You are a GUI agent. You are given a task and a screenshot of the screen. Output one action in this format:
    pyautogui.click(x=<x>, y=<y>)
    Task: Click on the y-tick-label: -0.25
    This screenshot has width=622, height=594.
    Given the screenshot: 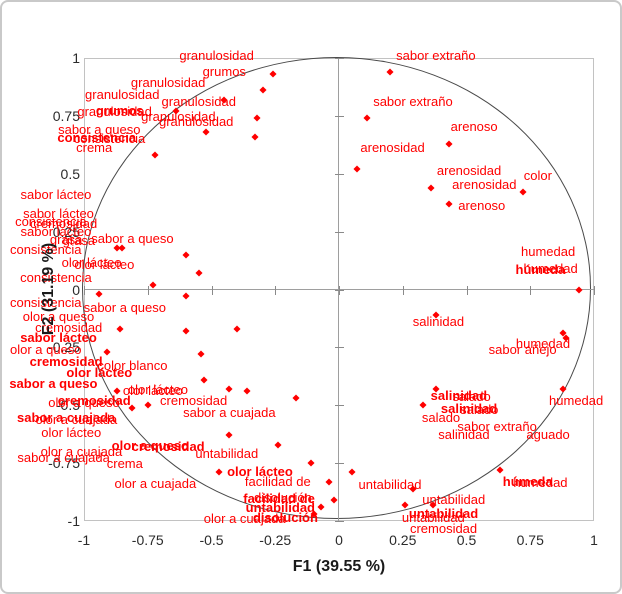 What is the action you would take?
    pyautogui.click(x=64, y=347)
    